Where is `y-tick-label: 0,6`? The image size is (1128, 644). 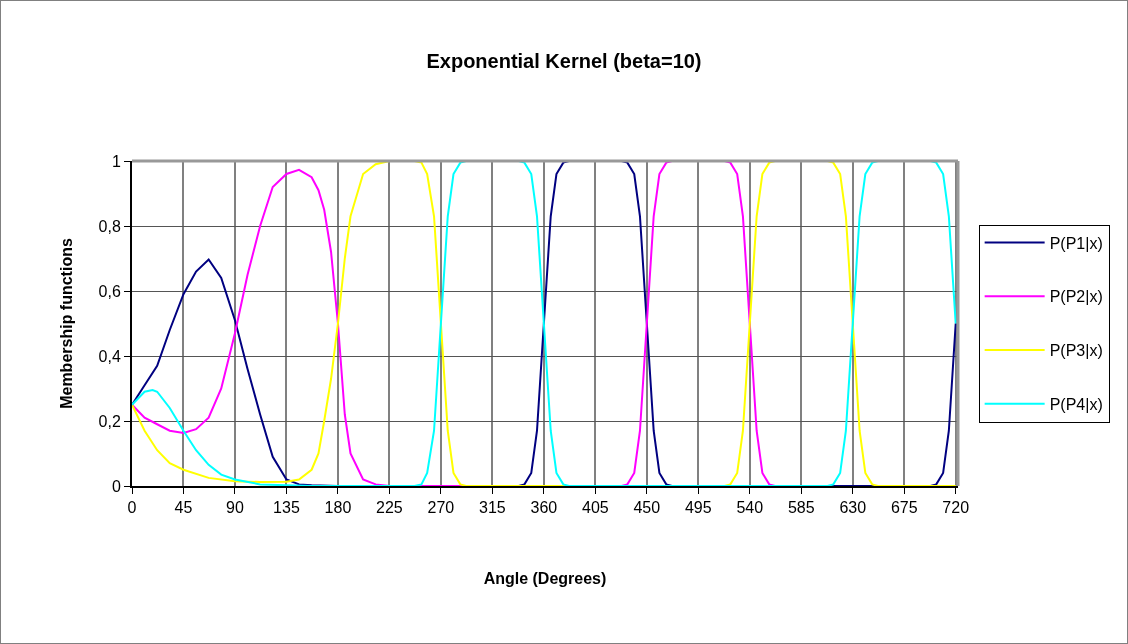 y-tick-label: 0,6 is located at coordinates (109, 291).